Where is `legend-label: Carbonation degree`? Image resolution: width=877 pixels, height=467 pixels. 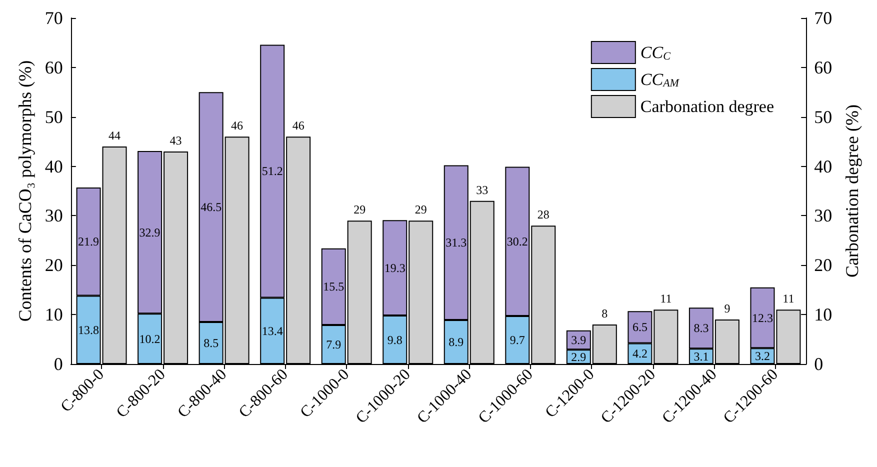
legend-label: Carbonation degree is located at coordinates (707, 106).